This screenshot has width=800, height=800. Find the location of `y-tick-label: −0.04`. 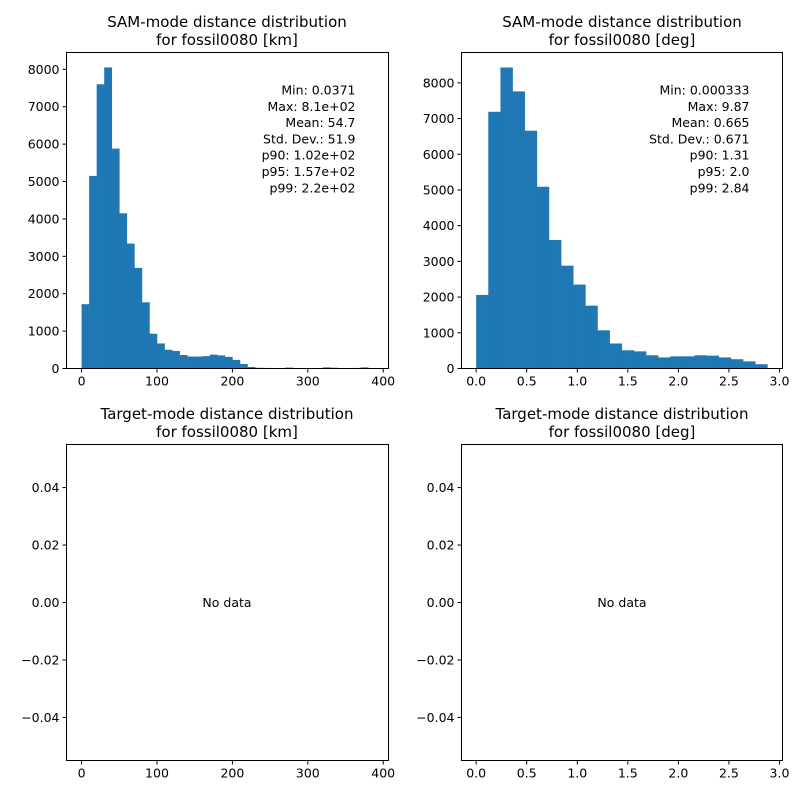

y-tick-label: −0.04 is located at coordinates (435, 717).